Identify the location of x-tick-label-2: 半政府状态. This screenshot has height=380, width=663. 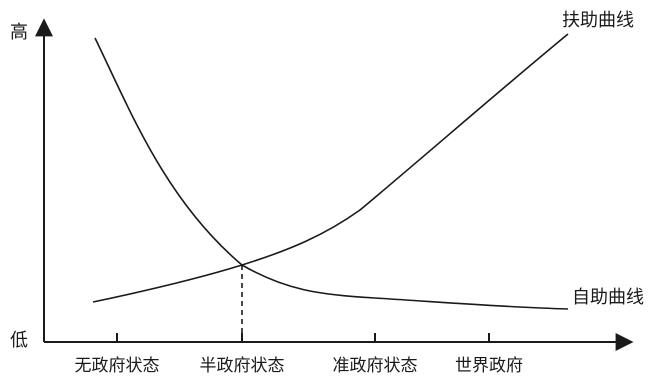
(242, 366).